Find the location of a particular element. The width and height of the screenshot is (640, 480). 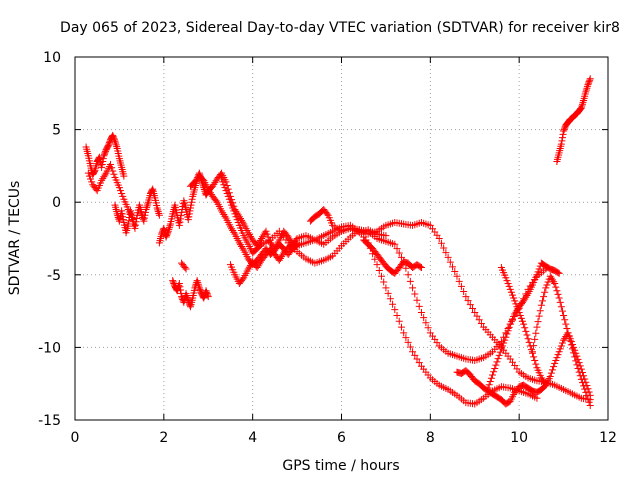

series-track-c is located at coordinates (137, 211).